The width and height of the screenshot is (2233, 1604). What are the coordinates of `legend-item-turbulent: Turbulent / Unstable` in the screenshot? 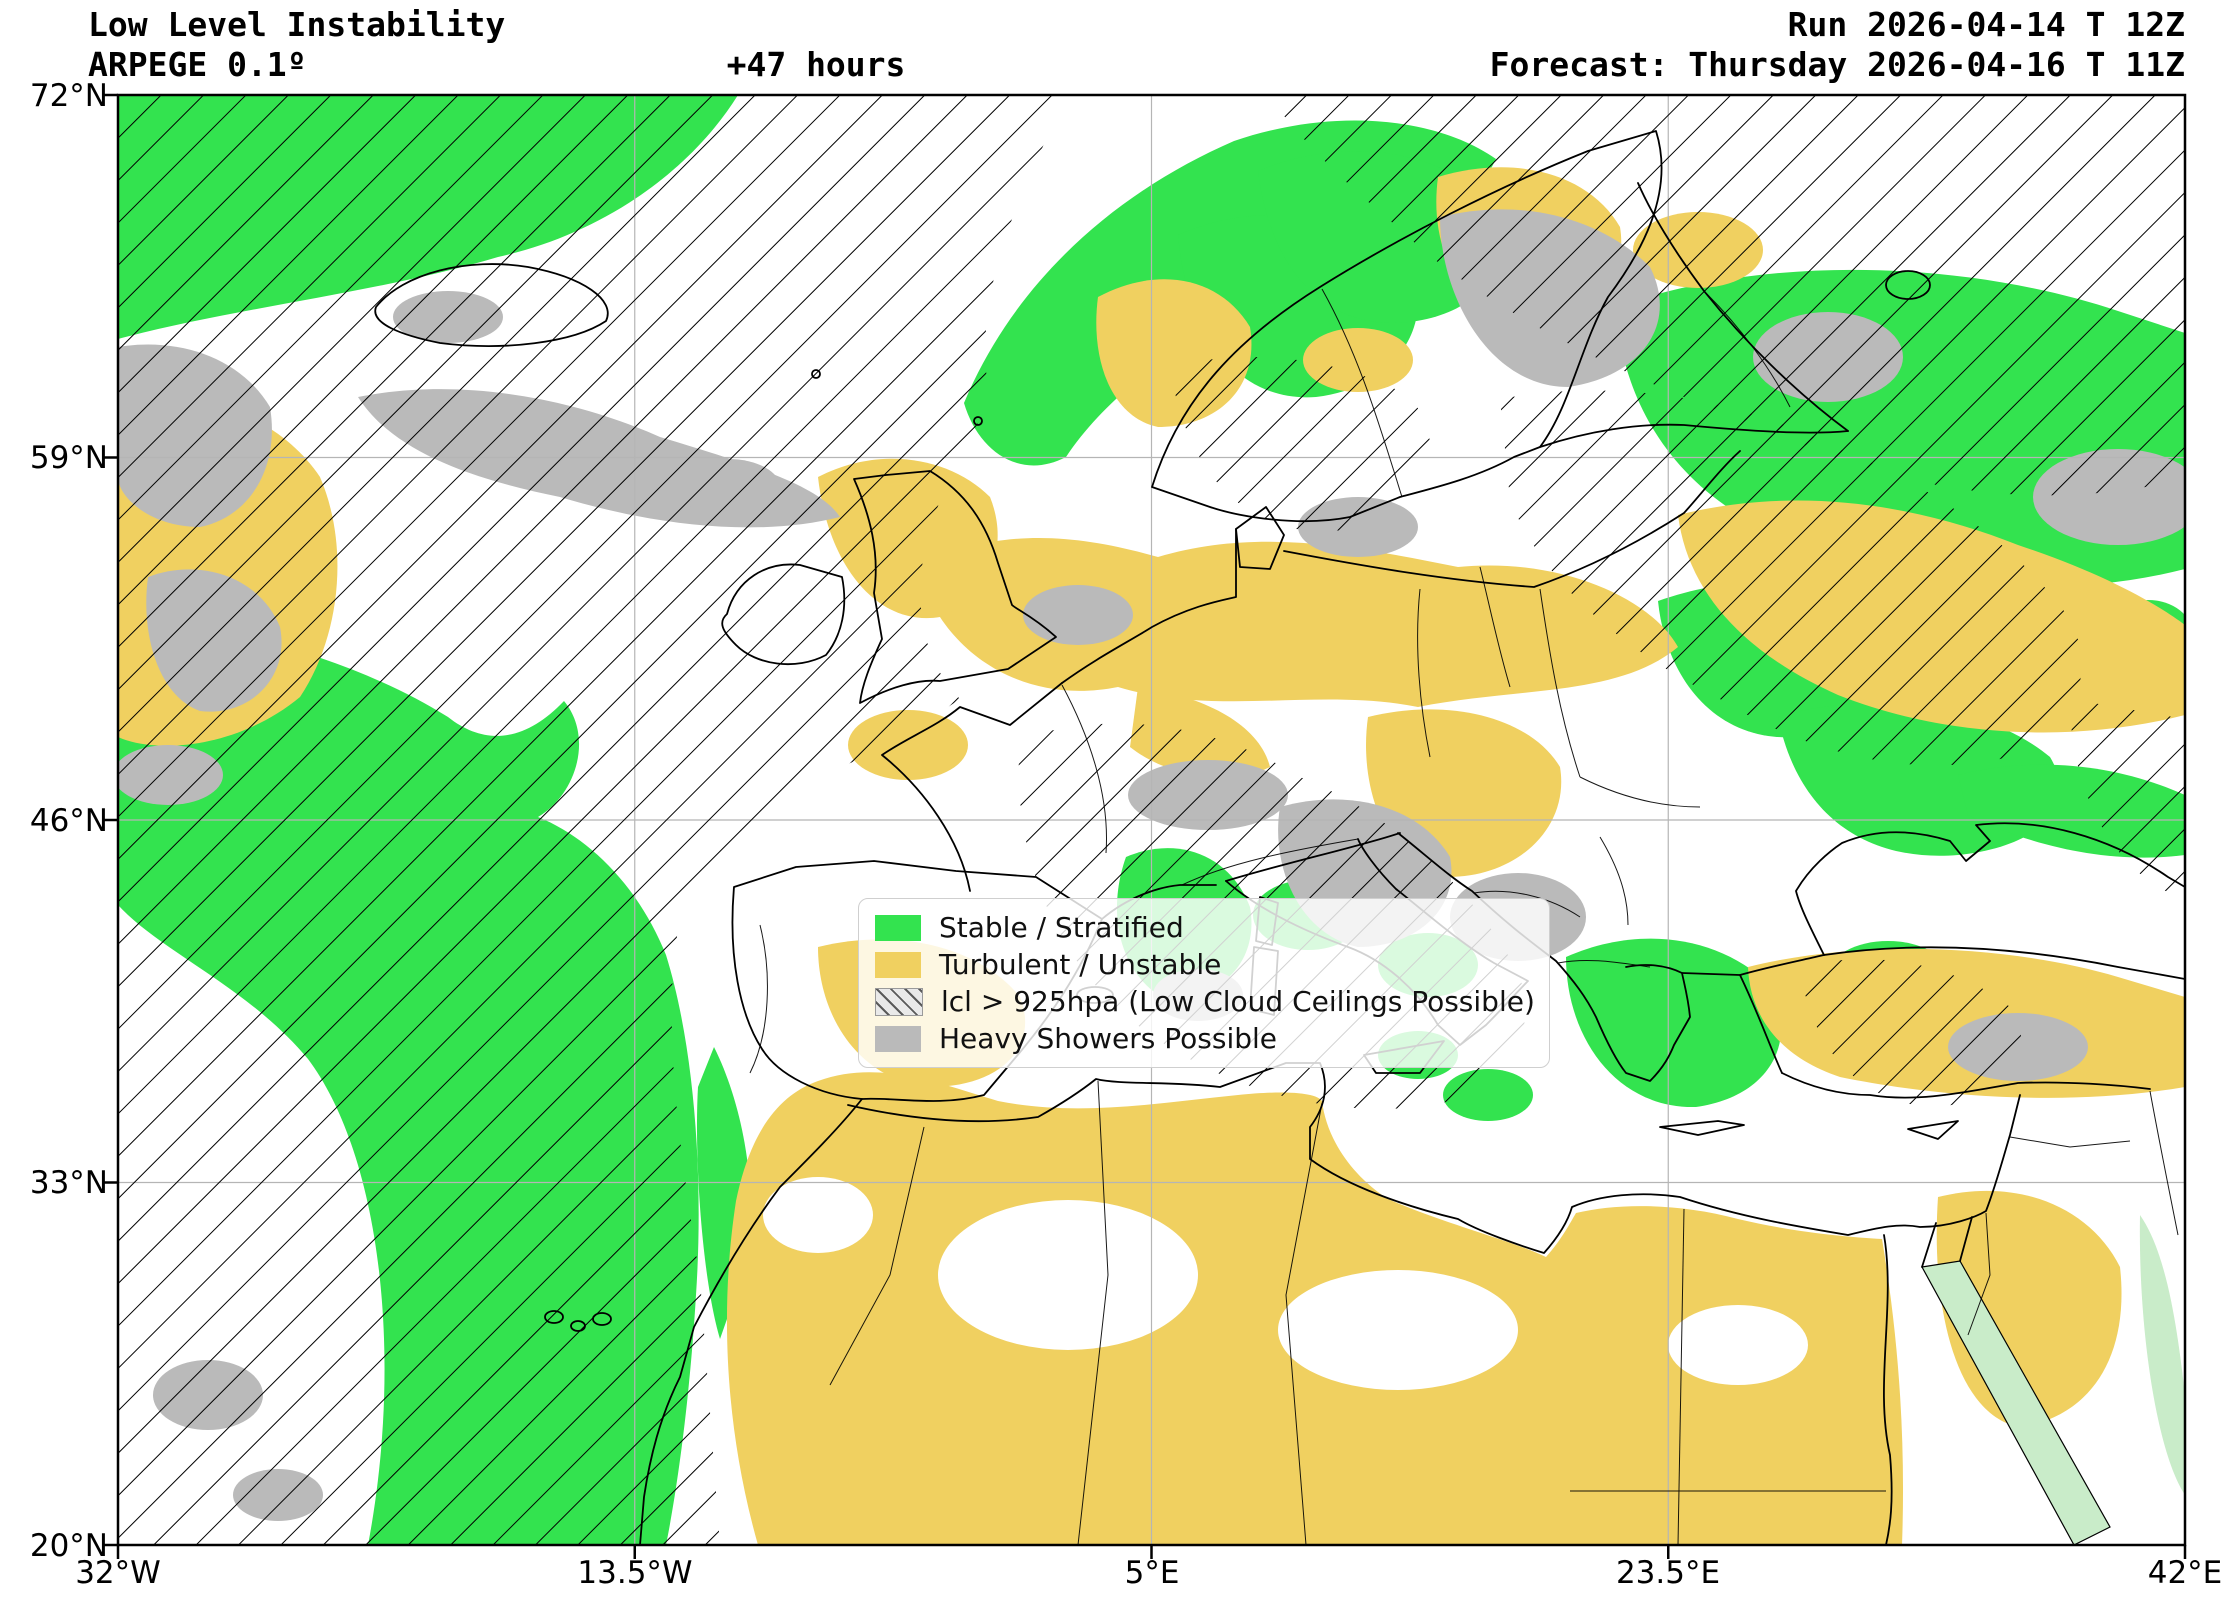 It's located at (1204, 964).